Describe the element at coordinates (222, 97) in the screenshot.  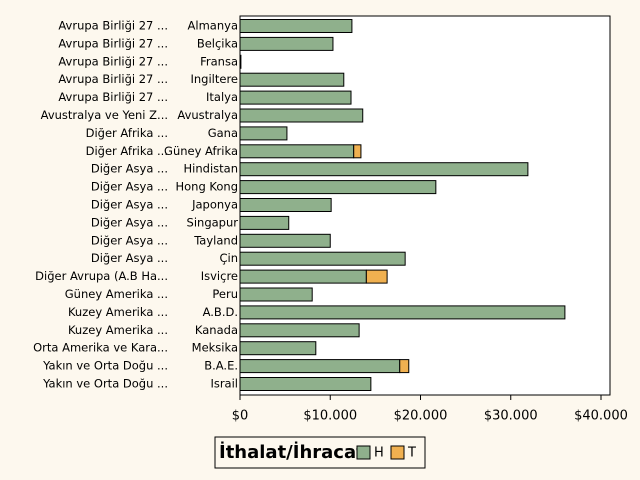
I see `category-label: Italya` at that location.